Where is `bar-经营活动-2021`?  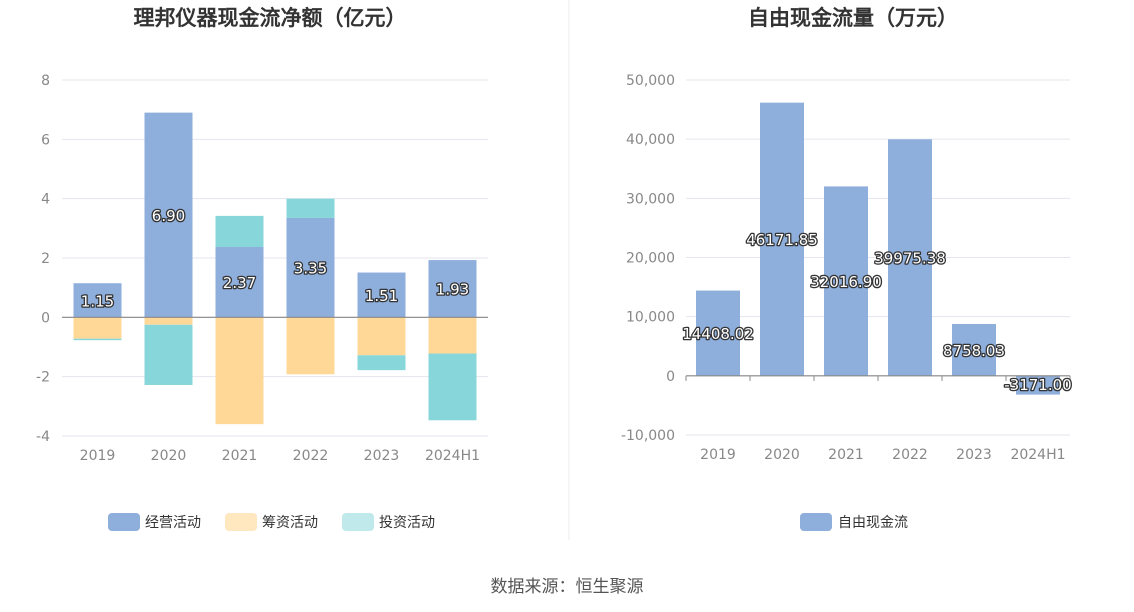 bar-经营活动-2021 is located at coordinates (239, 282).